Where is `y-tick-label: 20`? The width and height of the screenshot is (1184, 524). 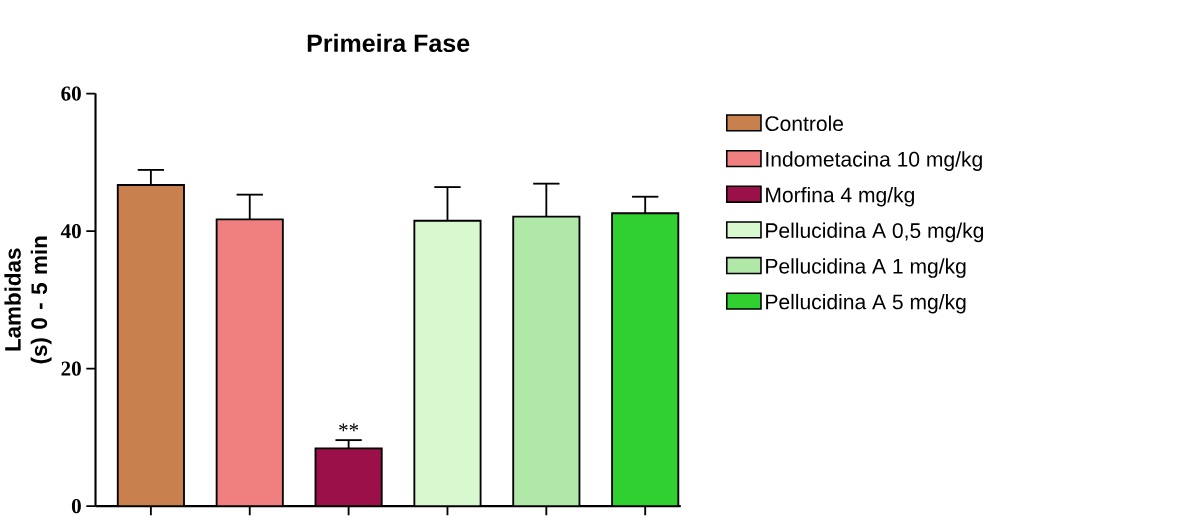 y-tick-label: 20 is located at coordinates (71, 368).